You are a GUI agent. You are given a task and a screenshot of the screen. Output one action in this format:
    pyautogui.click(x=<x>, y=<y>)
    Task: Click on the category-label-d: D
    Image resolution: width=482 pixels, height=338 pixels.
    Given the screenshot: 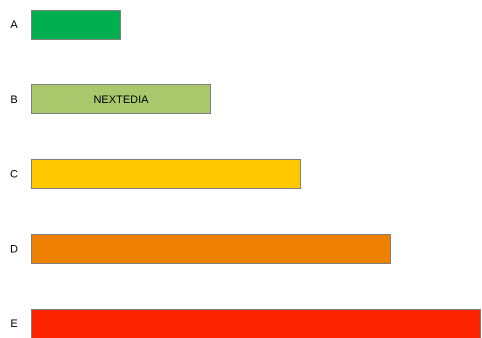 What is the action you would take?
    pyautogui.click(x=14, y=249)
    